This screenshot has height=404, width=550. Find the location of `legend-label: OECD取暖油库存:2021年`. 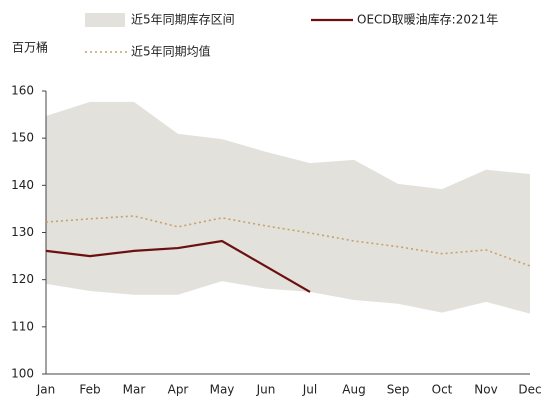

legend-label: OECD取暖油库存:2021年 is located at coordinates (427, 19).